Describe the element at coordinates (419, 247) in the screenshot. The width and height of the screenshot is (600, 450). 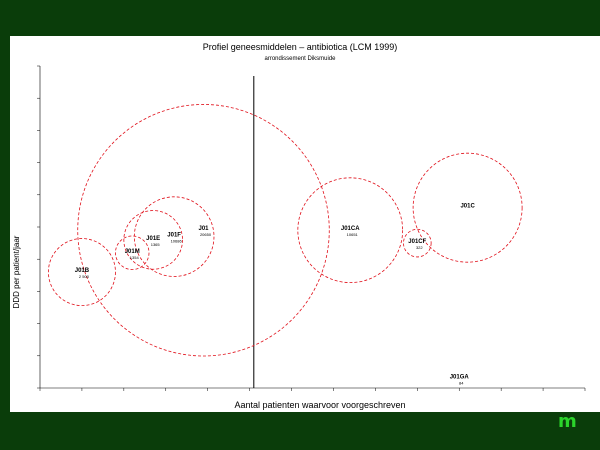
I see `bubble-value-j01cf: 322` at that location.